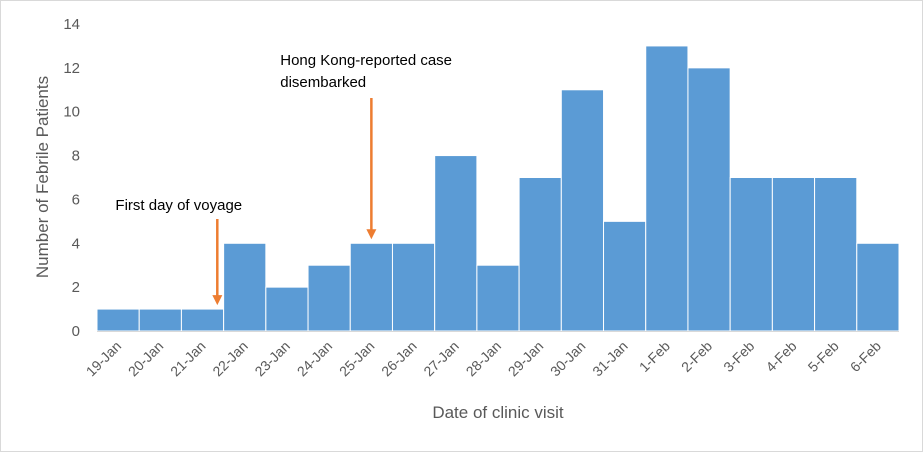  What do you see at coordinates (104, 359) in the screenshot?
I see `x-tick-label: 19-Jan` at bounding box center [104, 359].